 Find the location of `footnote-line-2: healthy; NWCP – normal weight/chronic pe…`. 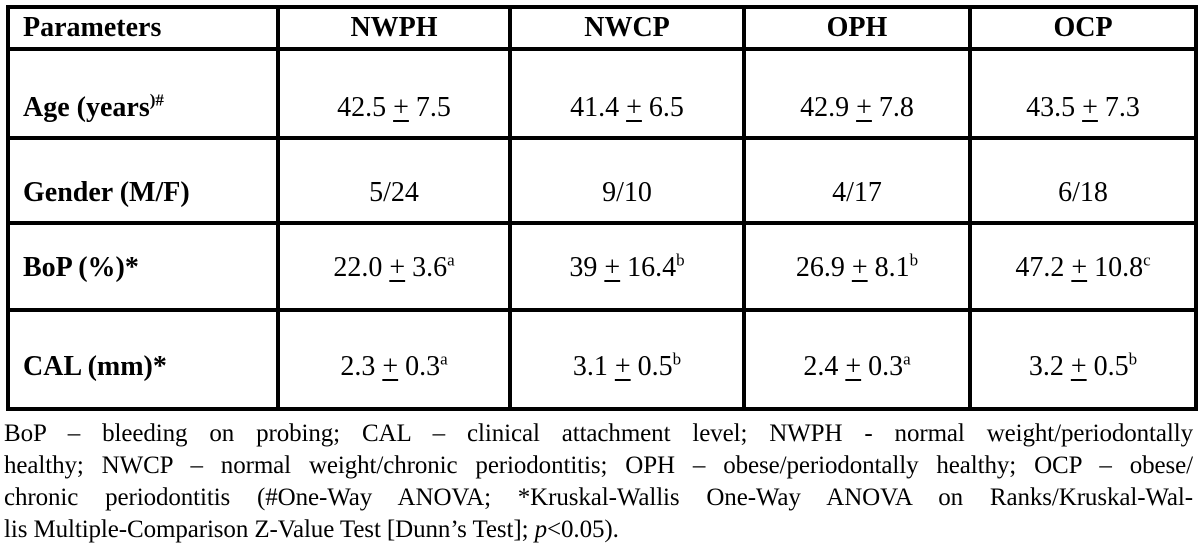

footnote-line-2: healthy; NWCP – normal weight/chronic pe… is located at coordinates (598, 465).